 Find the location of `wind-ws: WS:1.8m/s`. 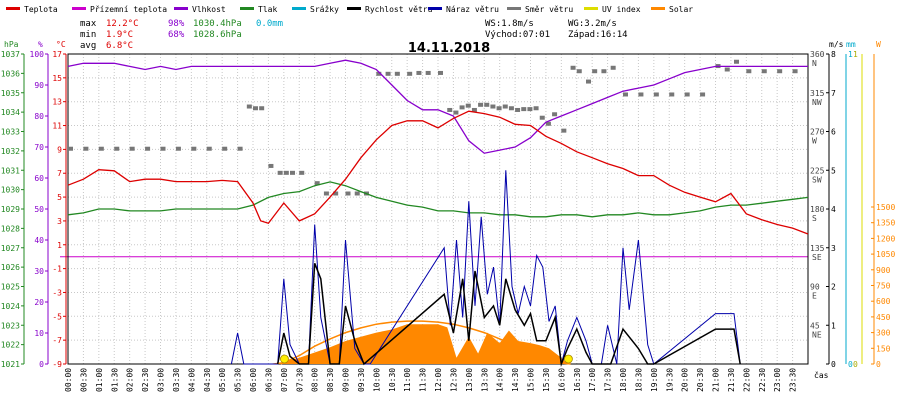

wind-ws: WS:1.8m/s is located at coordinates (509, 24).